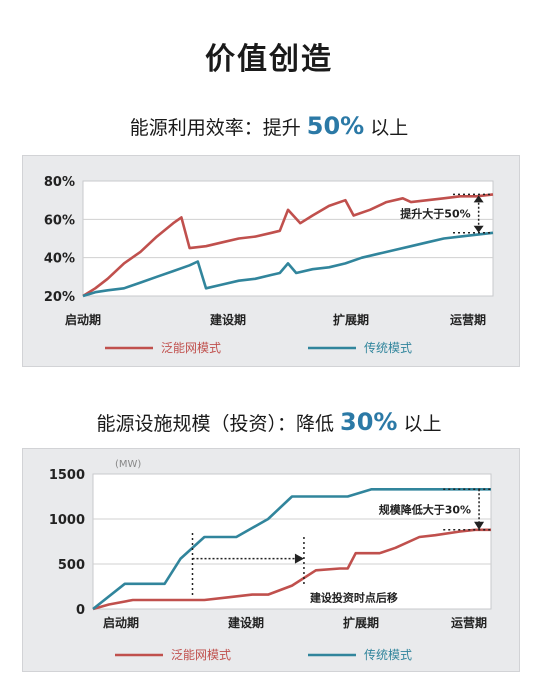 This screenshot has height=680, width=538. Describe the element at coordinates (369, 422) in the screenshot. I see `section2-highlight: 30%` at that location.